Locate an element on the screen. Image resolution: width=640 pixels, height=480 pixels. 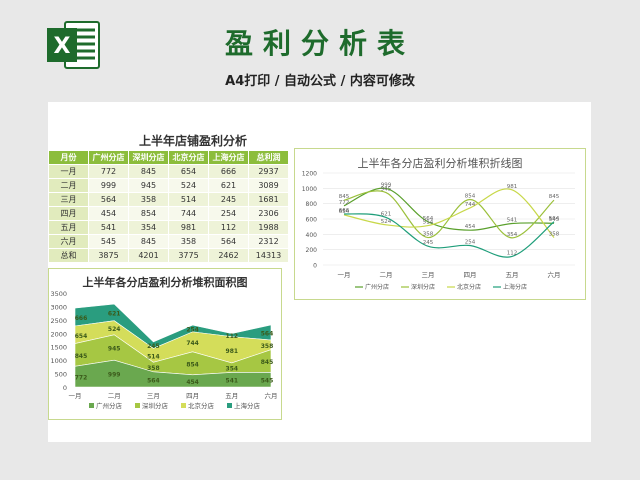
value-cell: 3875 is located at coordinates (108, 255).